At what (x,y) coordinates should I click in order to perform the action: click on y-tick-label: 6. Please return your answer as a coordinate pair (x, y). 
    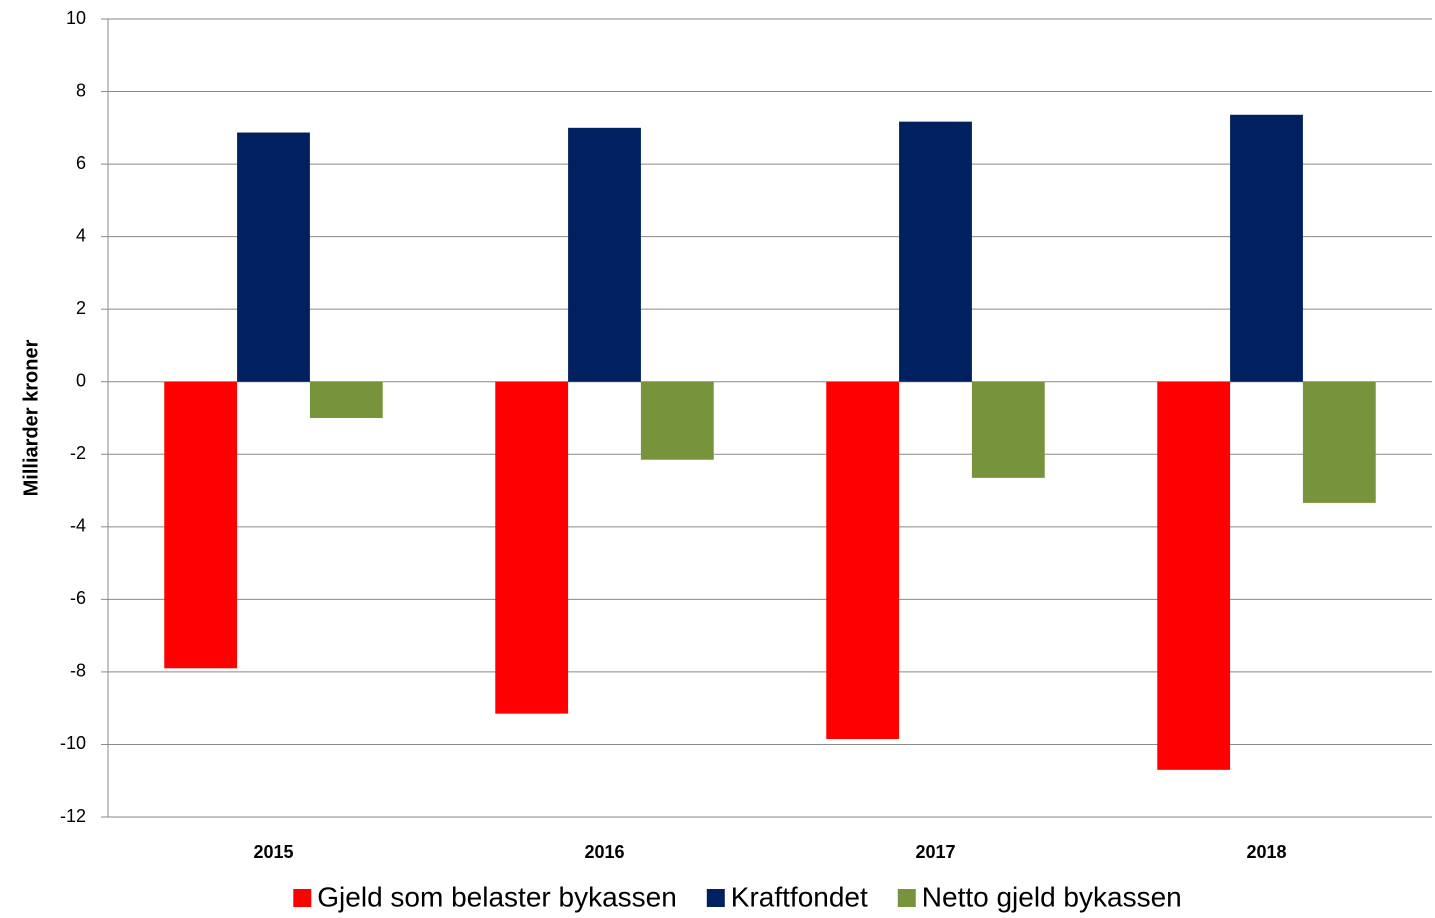
    Looking at the image, I should click on (81, 163).